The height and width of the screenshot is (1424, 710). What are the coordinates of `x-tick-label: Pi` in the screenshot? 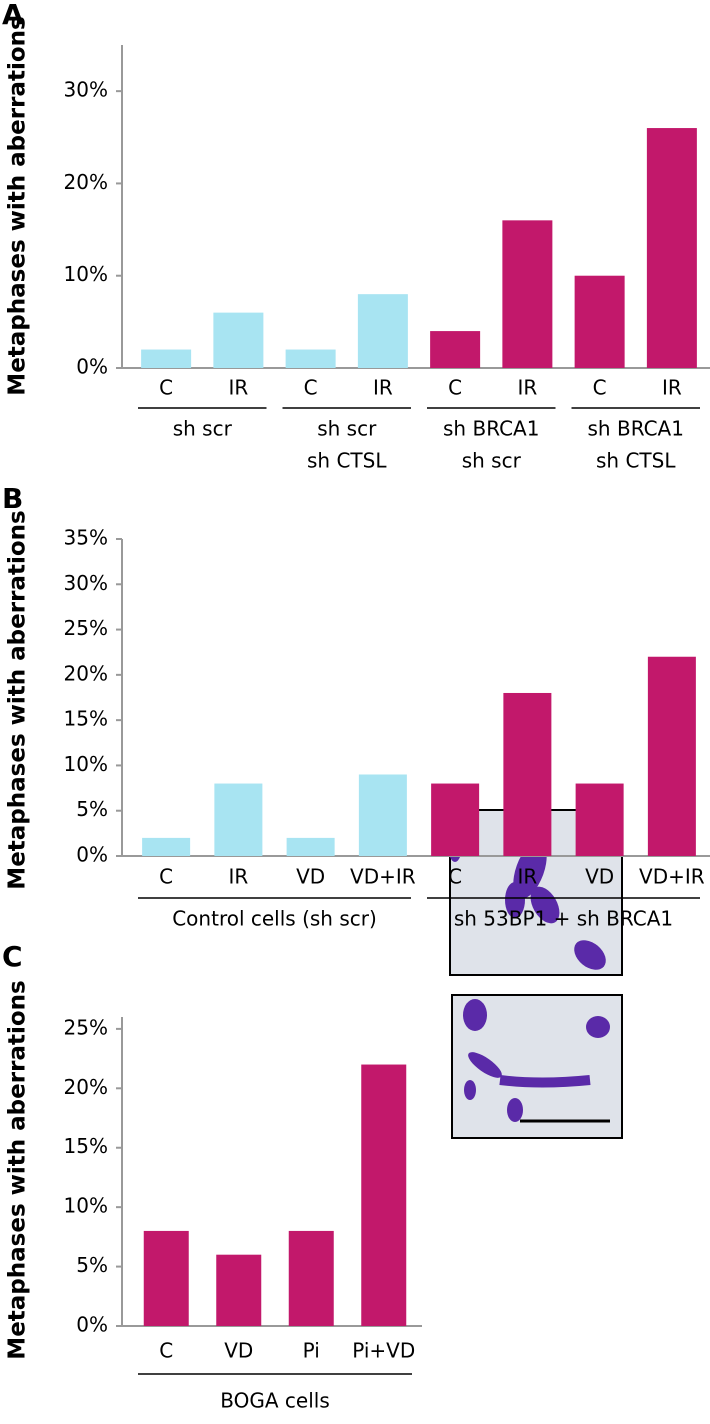 It's located at (311, 1351).